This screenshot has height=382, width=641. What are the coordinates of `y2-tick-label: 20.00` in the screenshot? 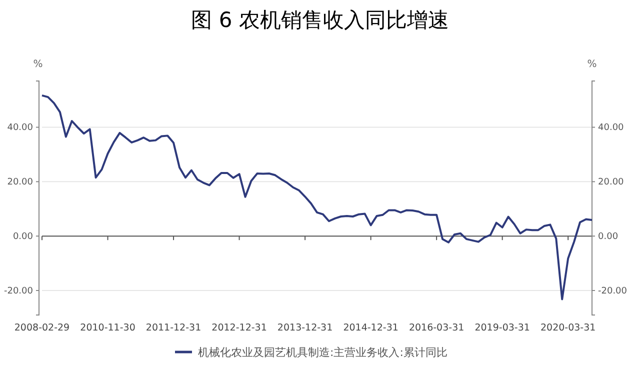 It's located at (611, 183).